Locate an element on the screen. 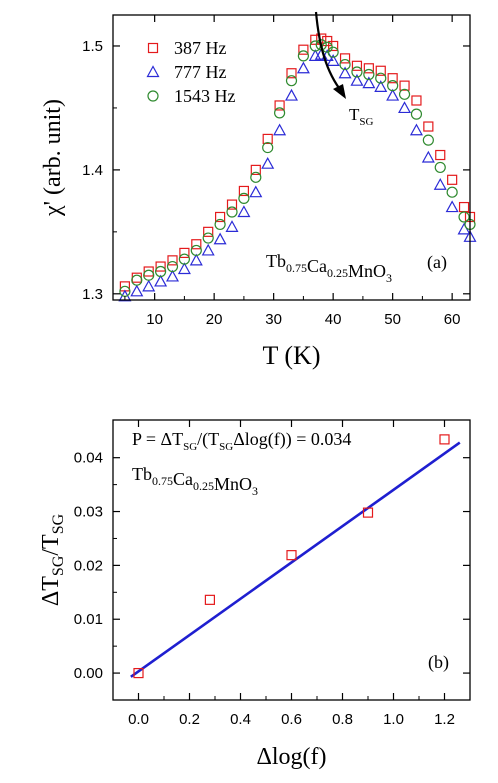  x-tick-label: 0.6 is located at coordinates (291, 719).